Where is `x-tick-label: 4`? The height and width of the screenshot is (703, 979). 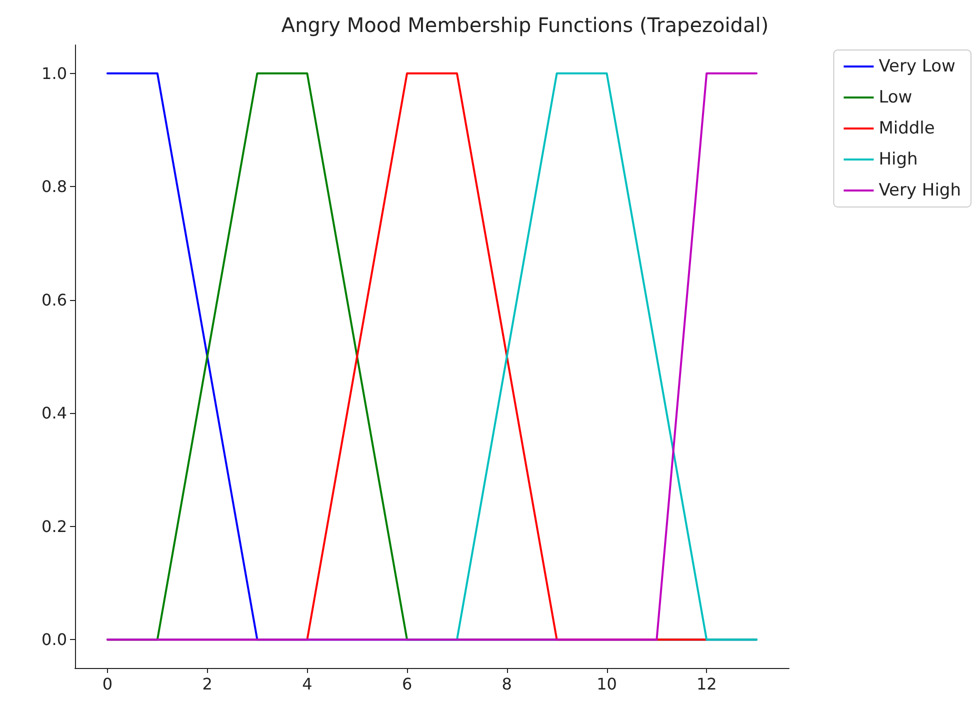
x-tick-label: 4 is located at coordinates (307, 684).